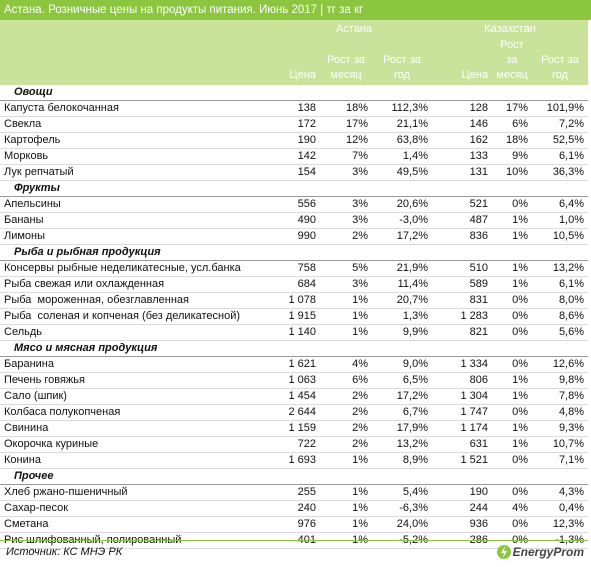 The height and width of the screenshot is (567, 591). I want to click on cell-value: 10,5%, so click(560, 236).